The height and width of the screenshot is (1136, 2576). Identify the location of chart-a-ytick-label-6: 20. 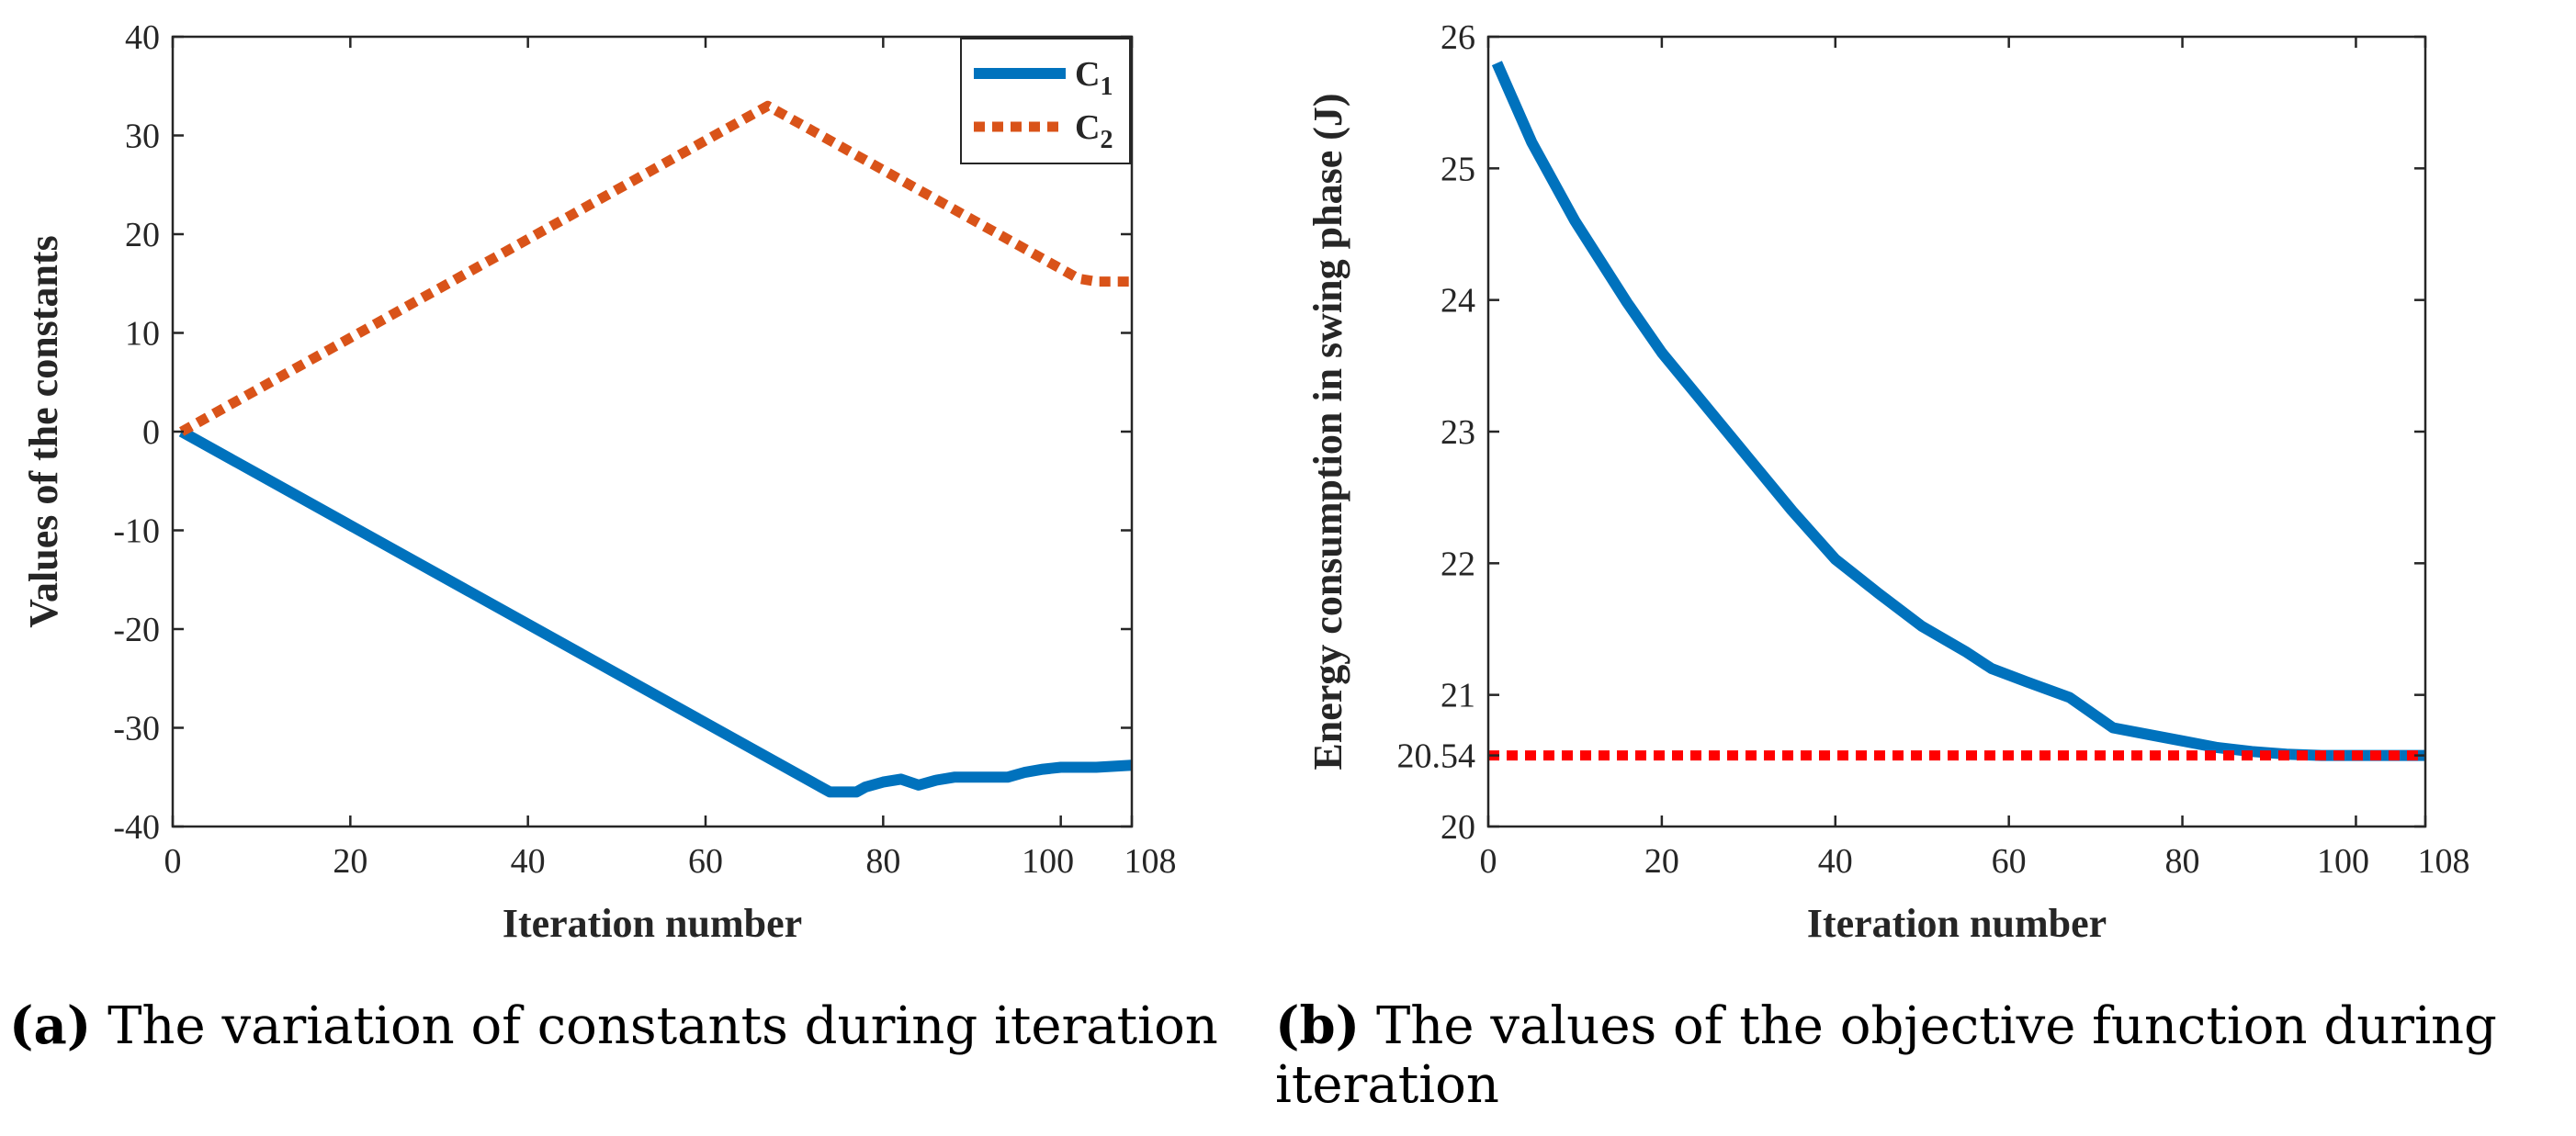
(142, 235).